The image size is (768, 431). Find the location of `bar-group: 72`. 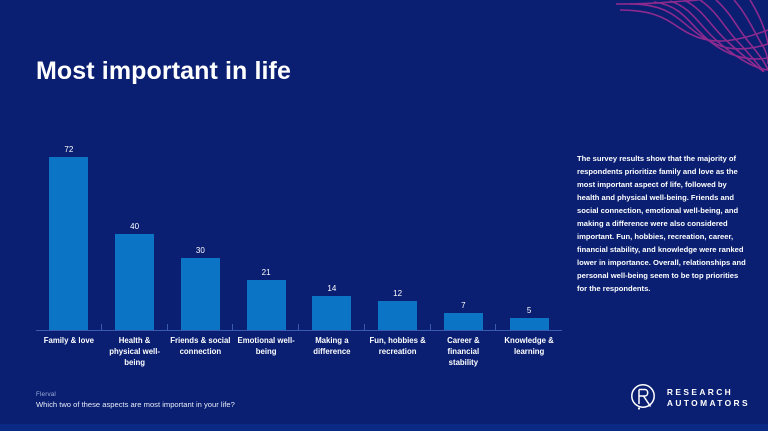

bar-group: 72 is located at coordinates (69, 234).